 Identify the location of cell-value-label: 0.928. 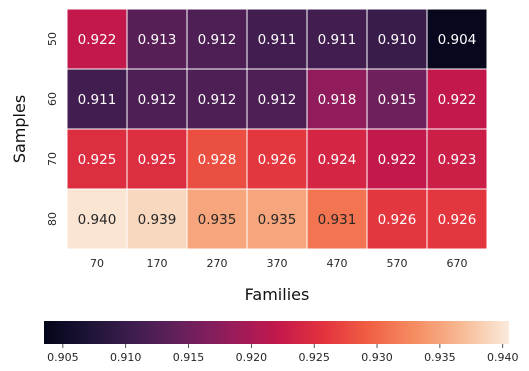
(217, 160).